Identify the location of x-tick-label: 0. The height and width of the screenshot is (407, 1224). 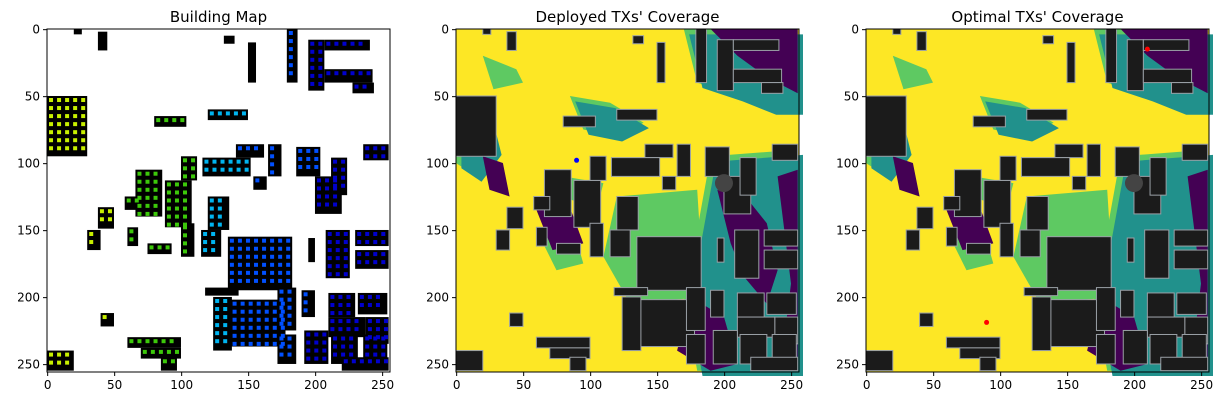
(867, 385).